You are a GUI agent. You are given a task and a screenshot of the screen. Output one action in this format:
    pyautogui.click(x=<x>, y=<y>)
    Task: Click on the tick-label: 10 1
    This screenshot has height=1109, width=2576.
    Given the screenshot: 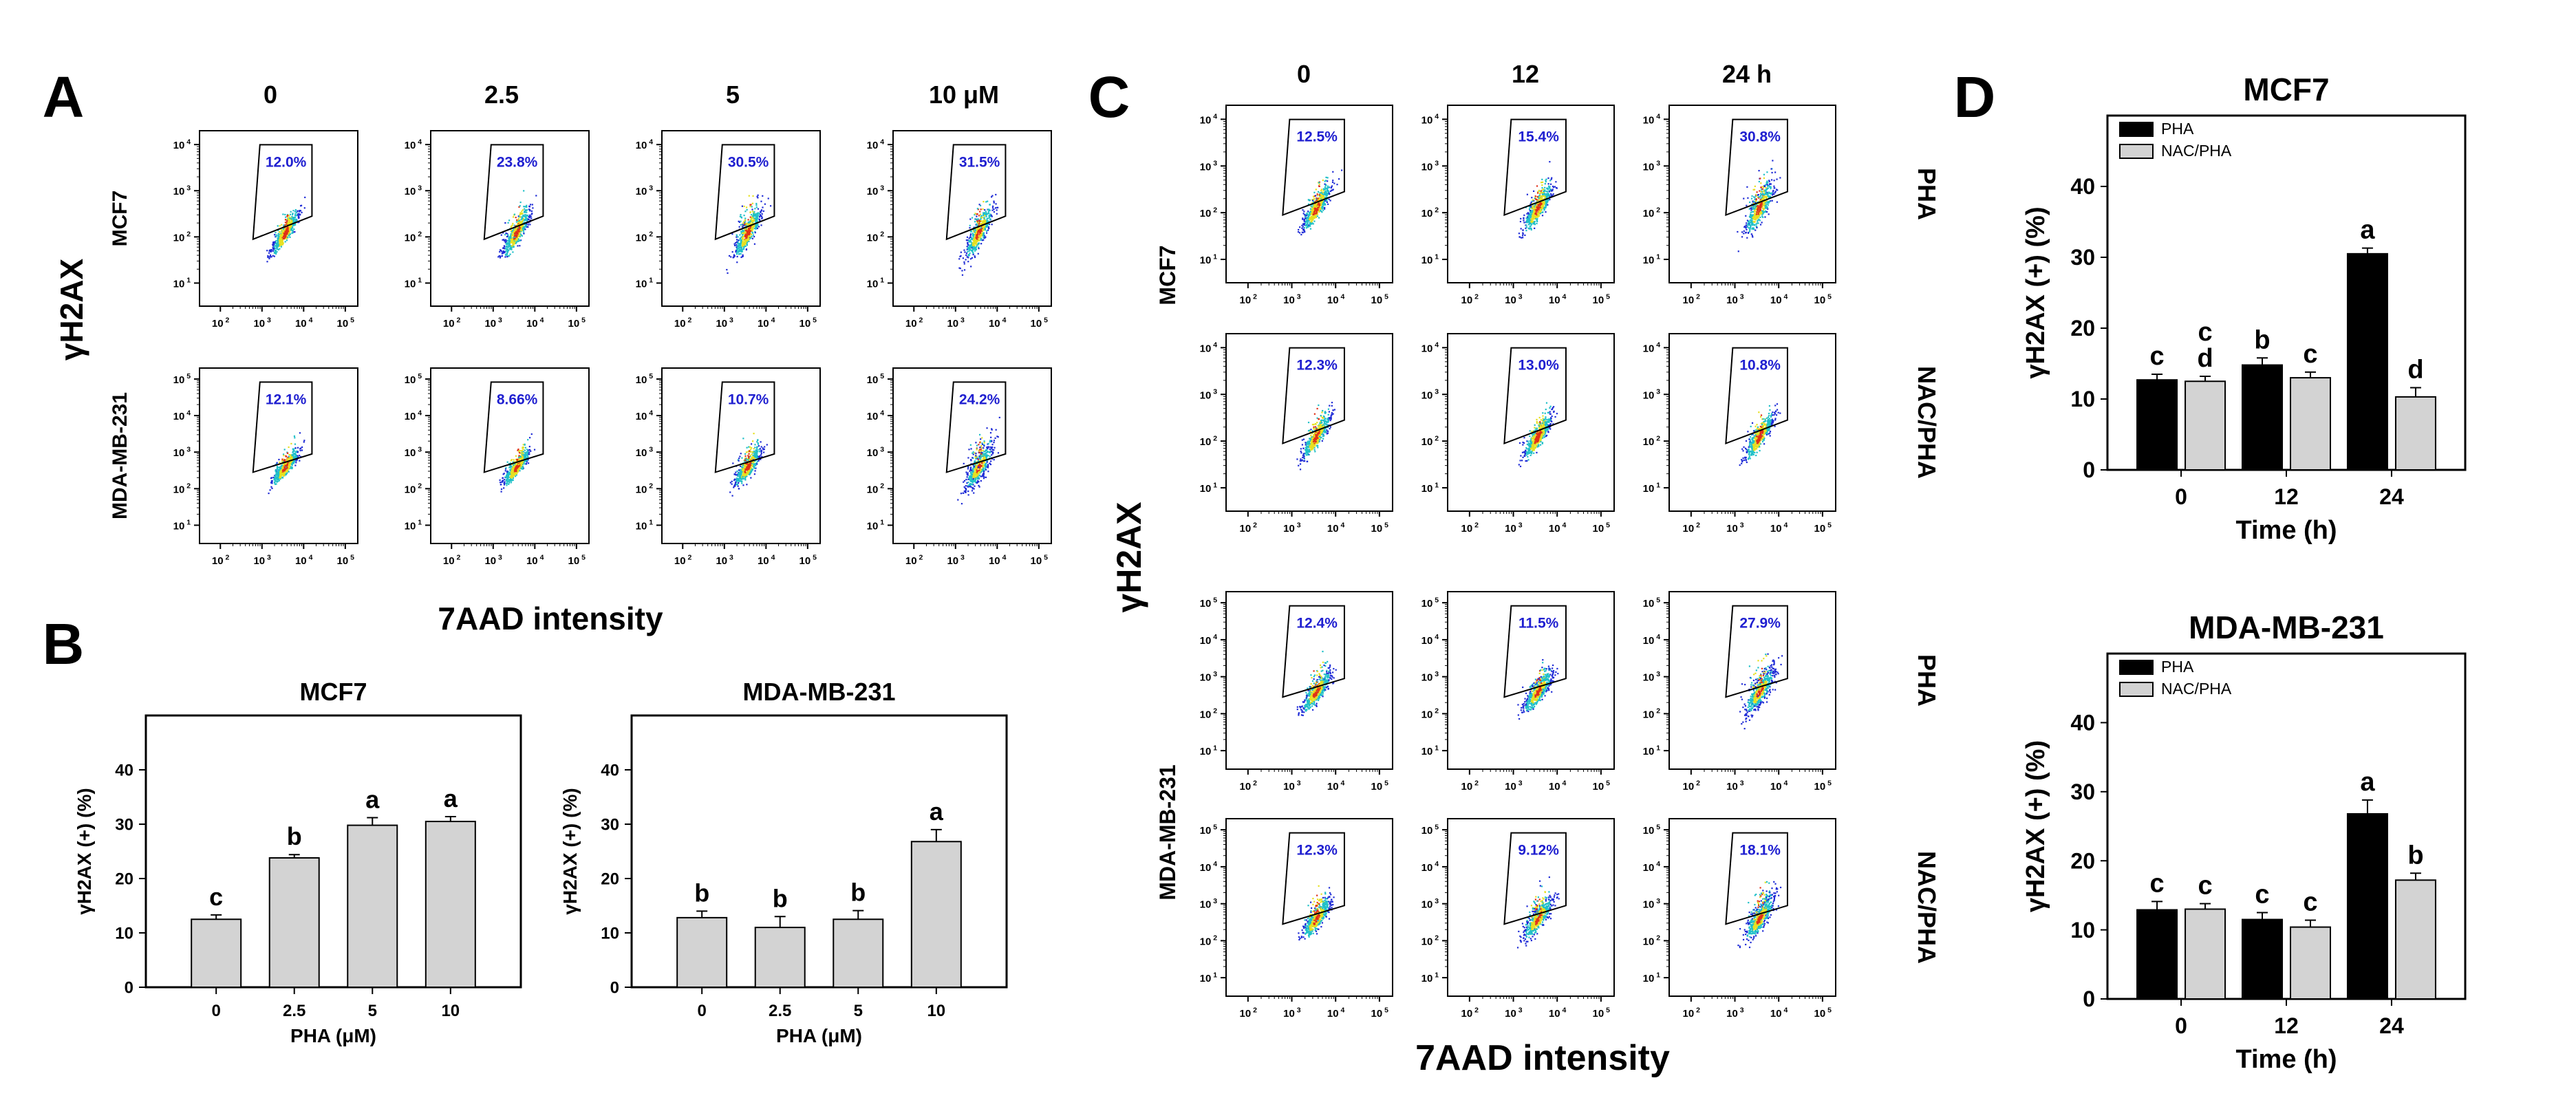 What is the action you would take?
    pyautogui.click(x=876, y=283)
    